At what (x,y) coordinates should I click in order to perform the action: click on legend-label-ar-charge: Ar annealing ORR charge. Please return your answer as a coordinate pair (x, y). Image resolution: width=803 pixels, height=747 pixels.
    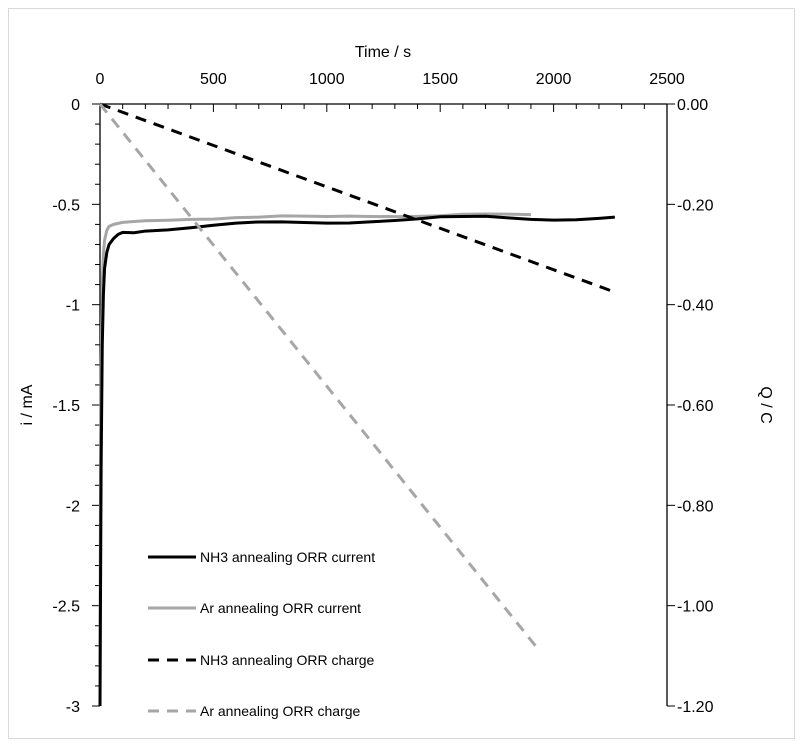
    Looking at the image, I should click on (280, 711).